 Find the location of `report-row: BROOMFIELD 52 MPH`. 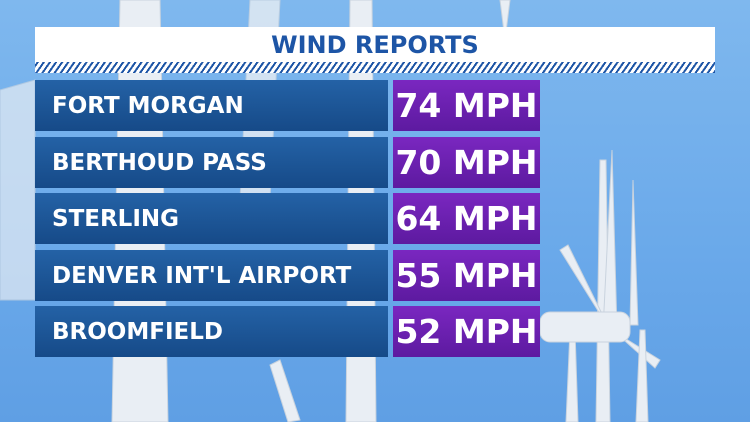

report-row: BROOMFIELD 52 MPH is located at coordinates (287, 331).